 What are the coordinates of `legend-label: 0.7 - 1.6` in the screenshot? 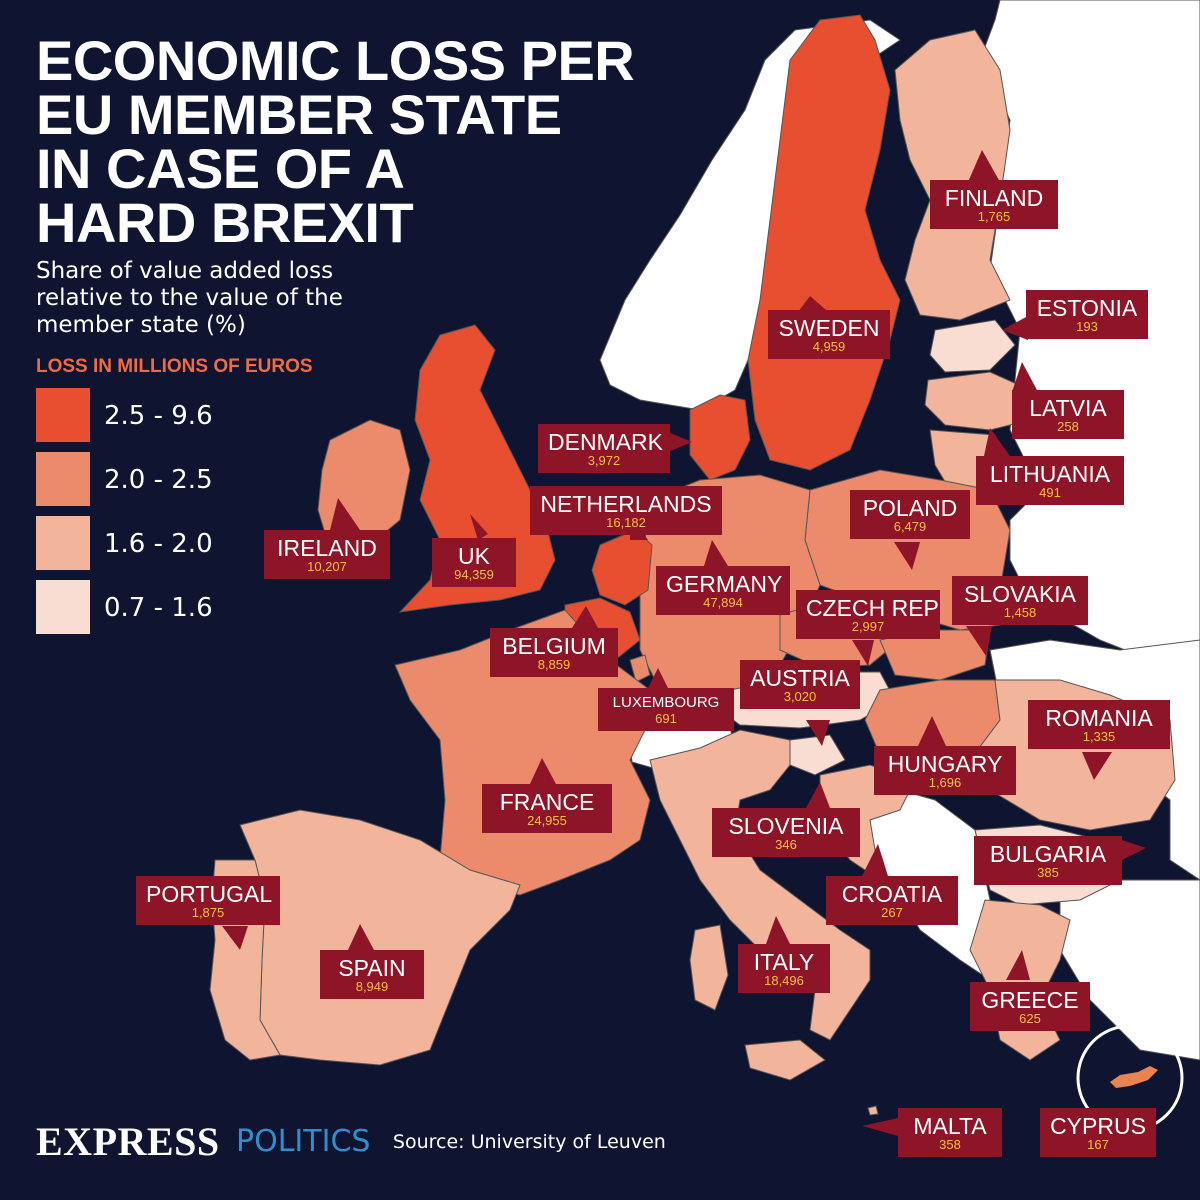 It's located at (158, 608).